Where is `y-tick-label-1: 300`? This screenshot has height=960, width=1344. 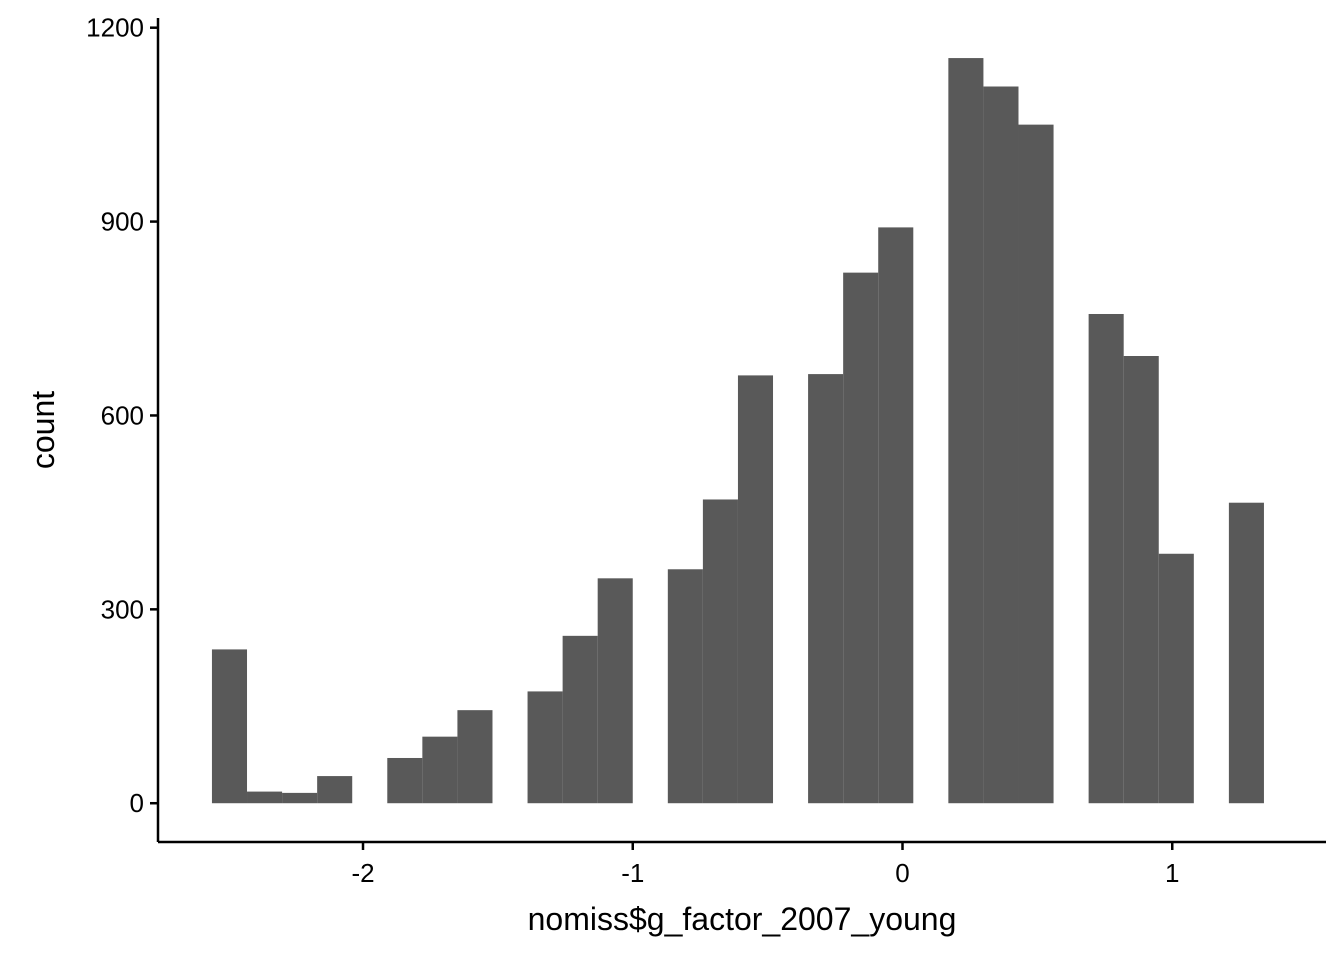 y-tick-label-1: 300 is located at coordinates (122, 609).